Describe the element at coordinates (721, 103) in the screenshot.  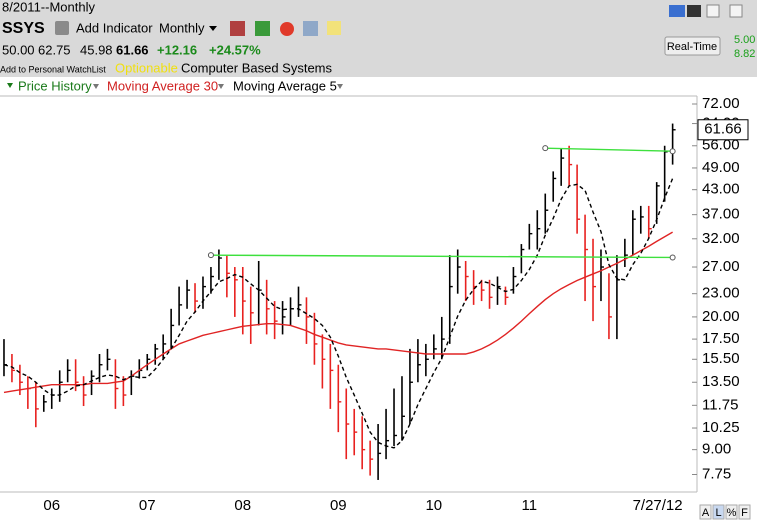
I see `y-tick-label: 72.00` at that location.